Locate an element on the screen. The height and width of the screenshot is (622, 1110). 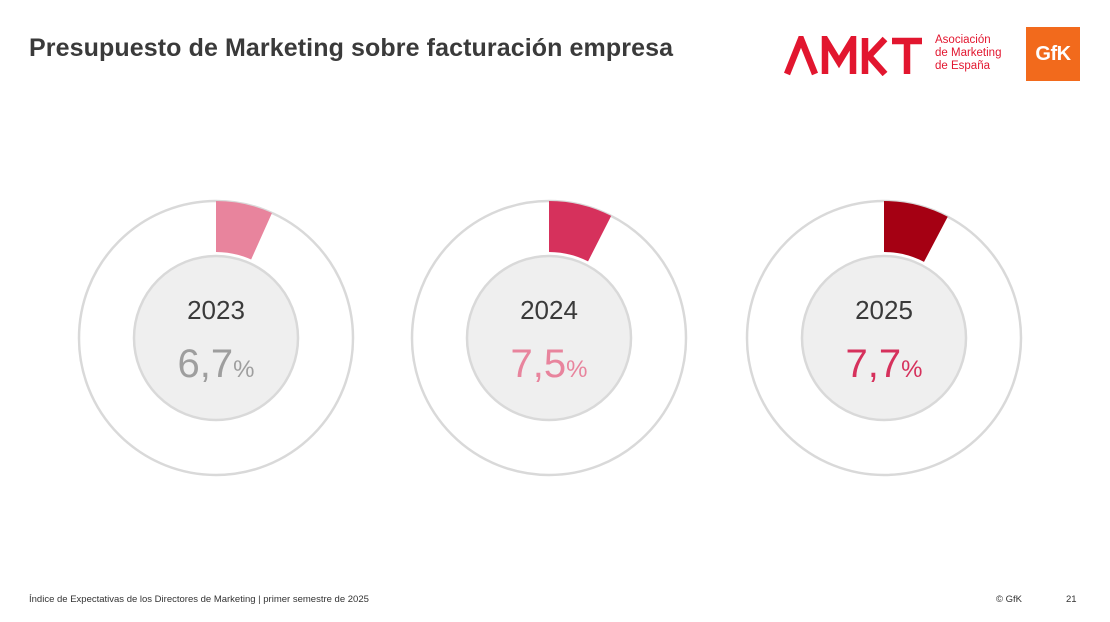
value-label: 7,7% is located at coordinates (884, 364).